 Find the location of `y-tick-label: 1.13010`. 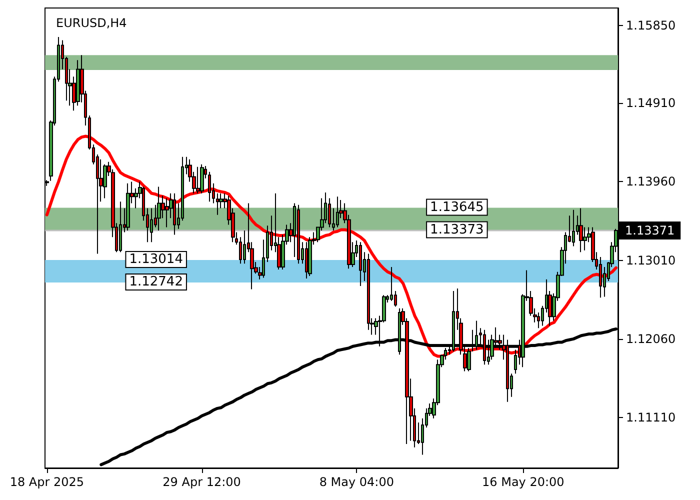

y-tick-label: 1.13010 is located at coordinates (651, 260).